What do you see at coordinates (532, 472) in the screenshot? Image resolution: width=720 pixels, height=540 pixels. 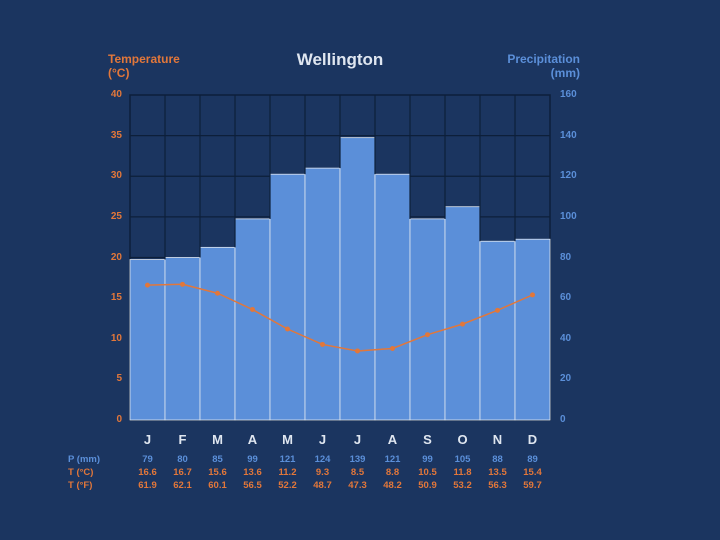 I see `celsius-cell: 15.4` at bounding box center [532, 472].